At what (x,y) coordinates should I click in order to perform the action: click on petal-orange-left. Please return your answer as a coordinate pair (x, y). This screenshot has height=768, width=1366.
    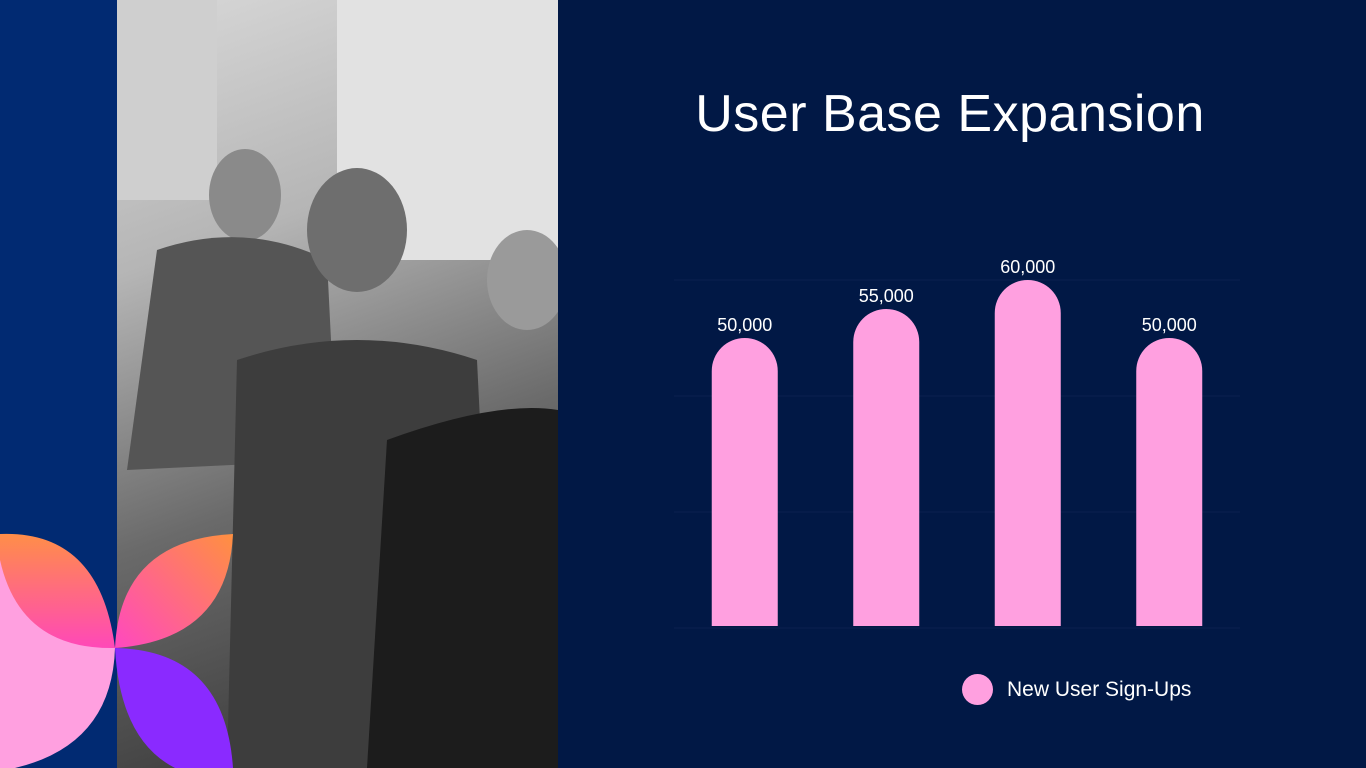
    Looking at the image, I should click on (57, 591).